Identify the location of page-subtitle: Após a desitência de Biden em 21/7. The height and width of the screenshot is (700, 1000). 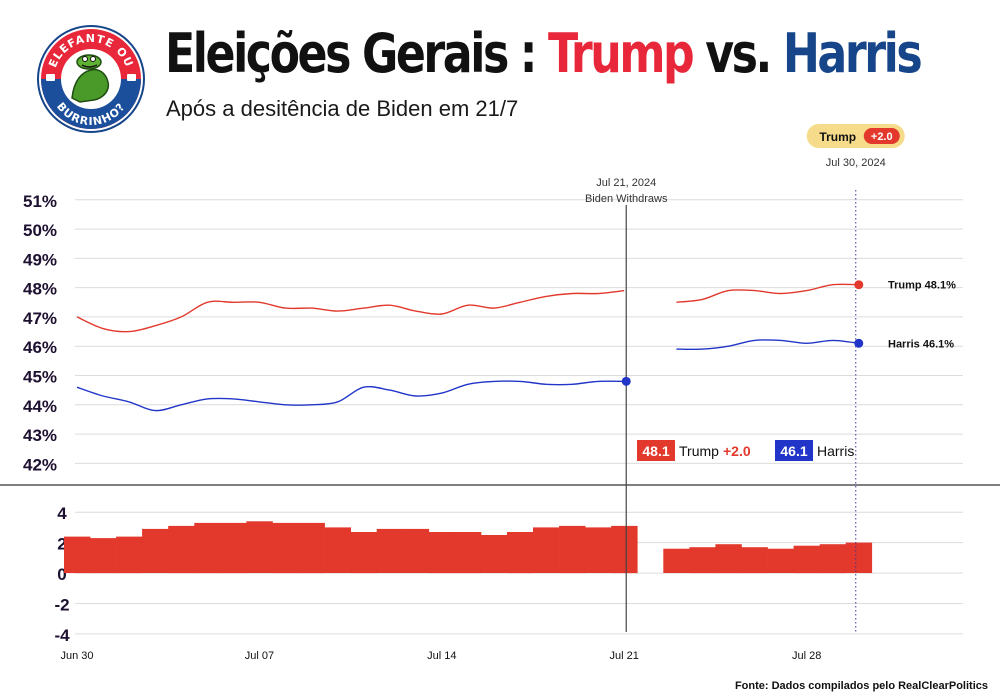
(342, 108).